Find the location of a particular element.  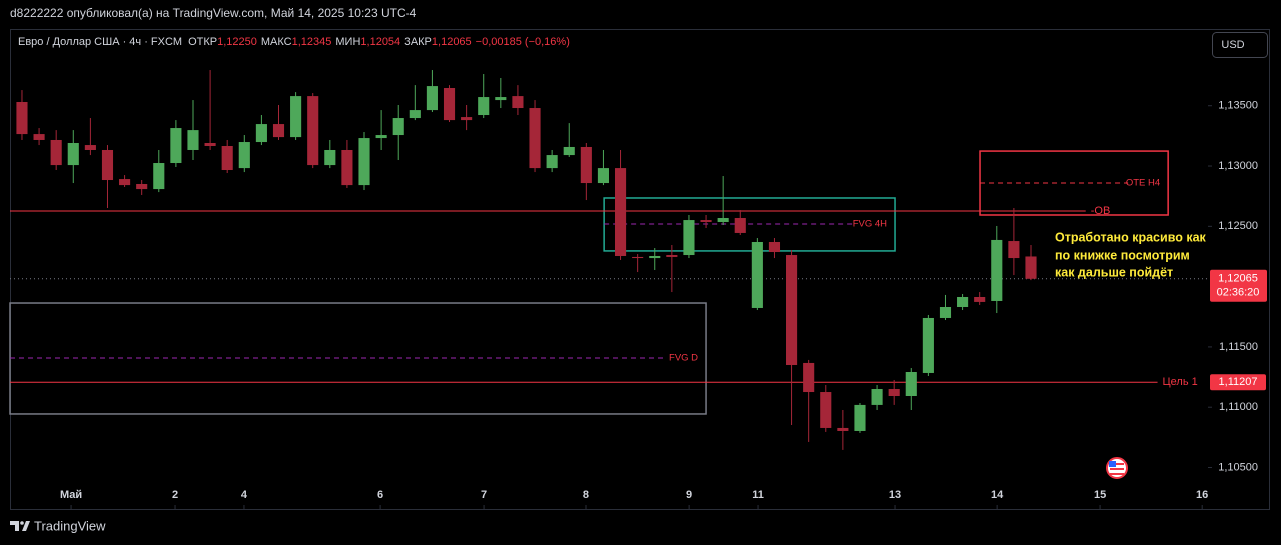

currency-button is located at coordinates (1240, 45).